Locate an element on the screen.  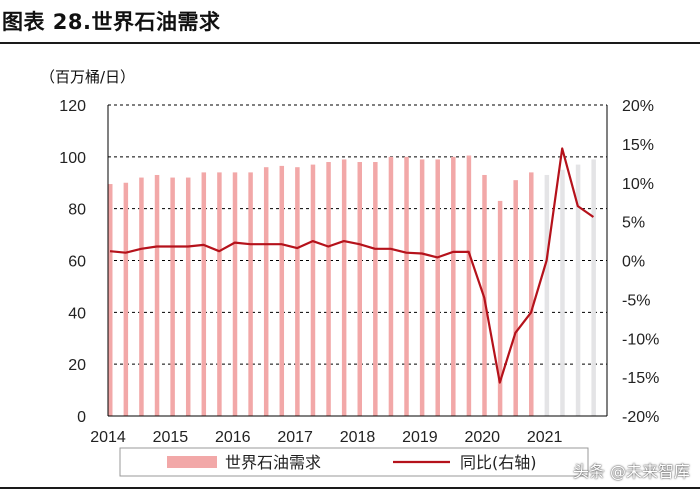
right-tick-label: -15% is located at coordinates (640, 378).